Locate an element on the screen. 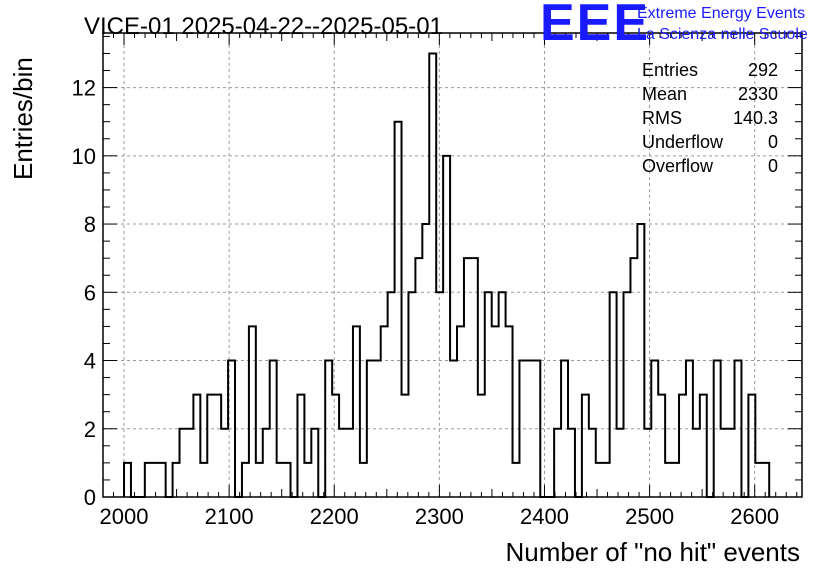  y-tick-label: 4 is located at coordinates (90, 361).